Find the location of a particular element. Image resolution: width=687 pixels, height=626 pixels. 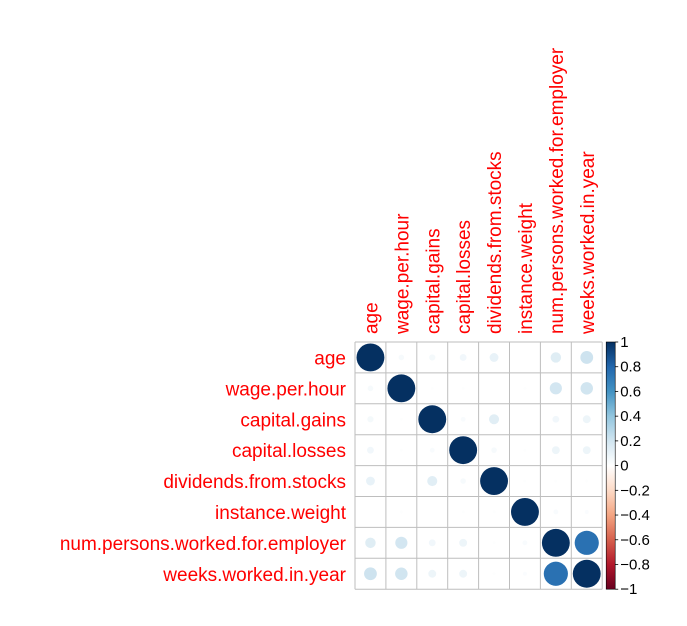

corr-cell-age-dividends.from.stocks is located at coordinates (494, 357).